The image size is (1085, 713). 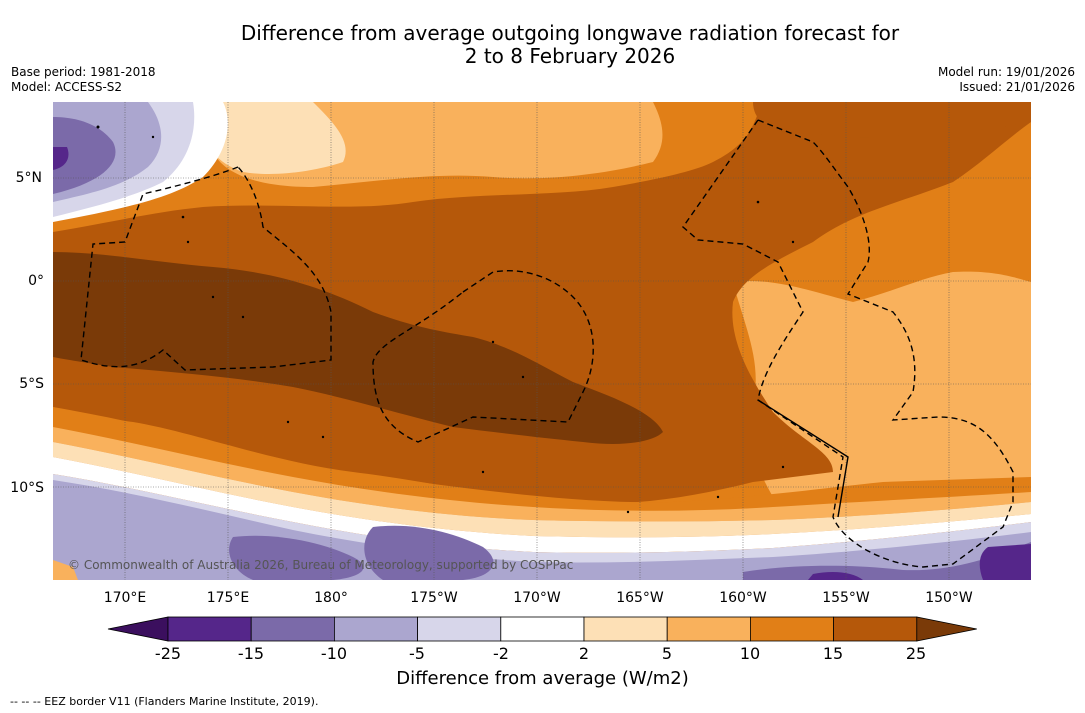 I want to click on lon-label-175e: 175°E, so click(x=228, y=598).